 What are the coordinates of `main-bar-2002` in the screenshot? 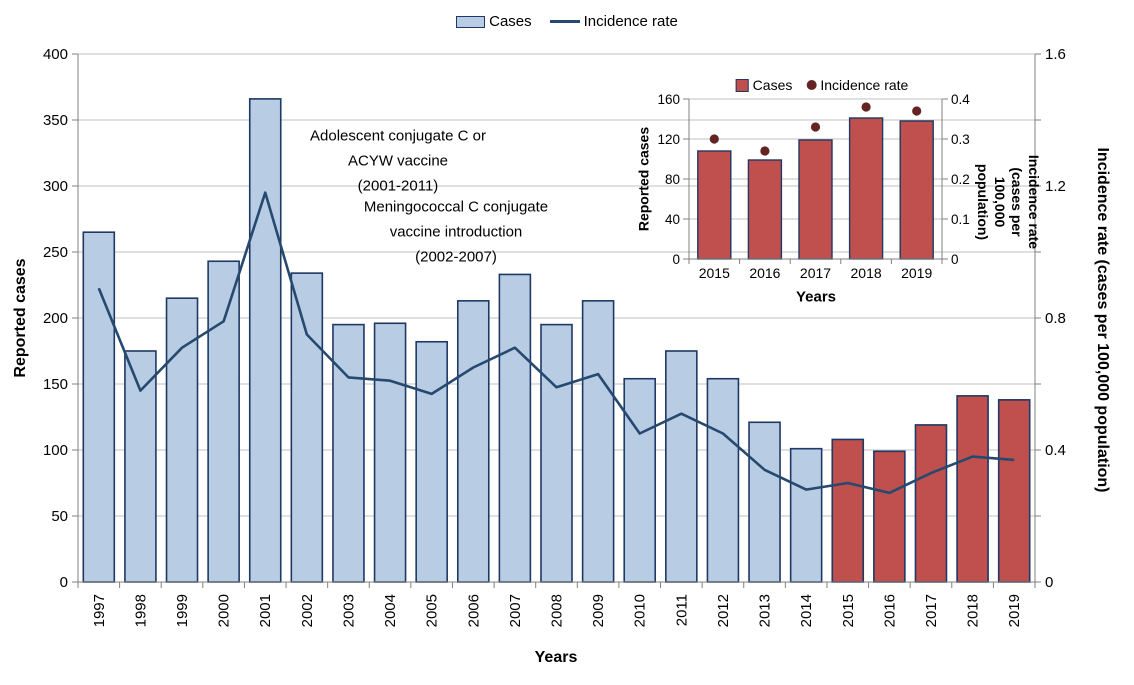 It's located at (307, 427).